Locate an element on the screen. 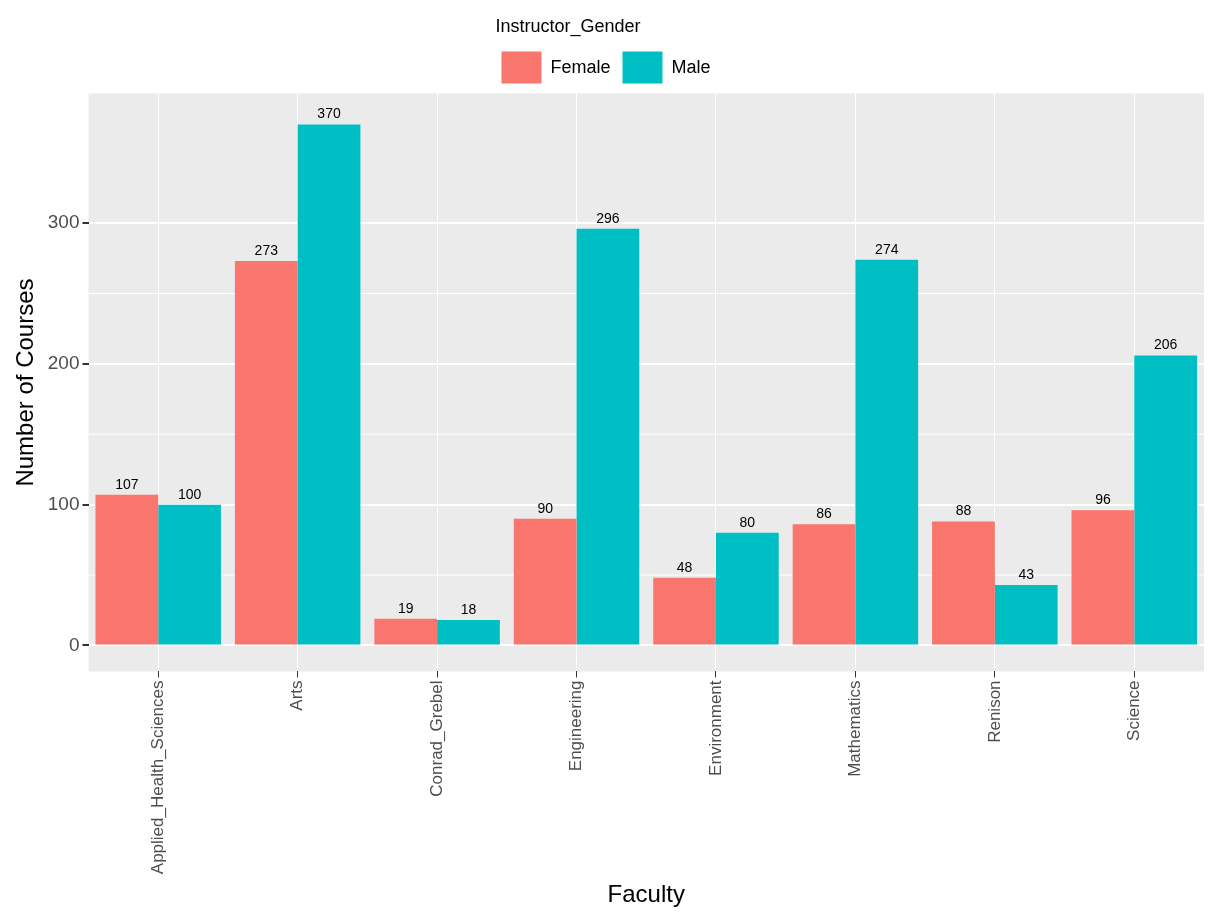  y-tick-label: 0 is located at coordinates (74, 644).